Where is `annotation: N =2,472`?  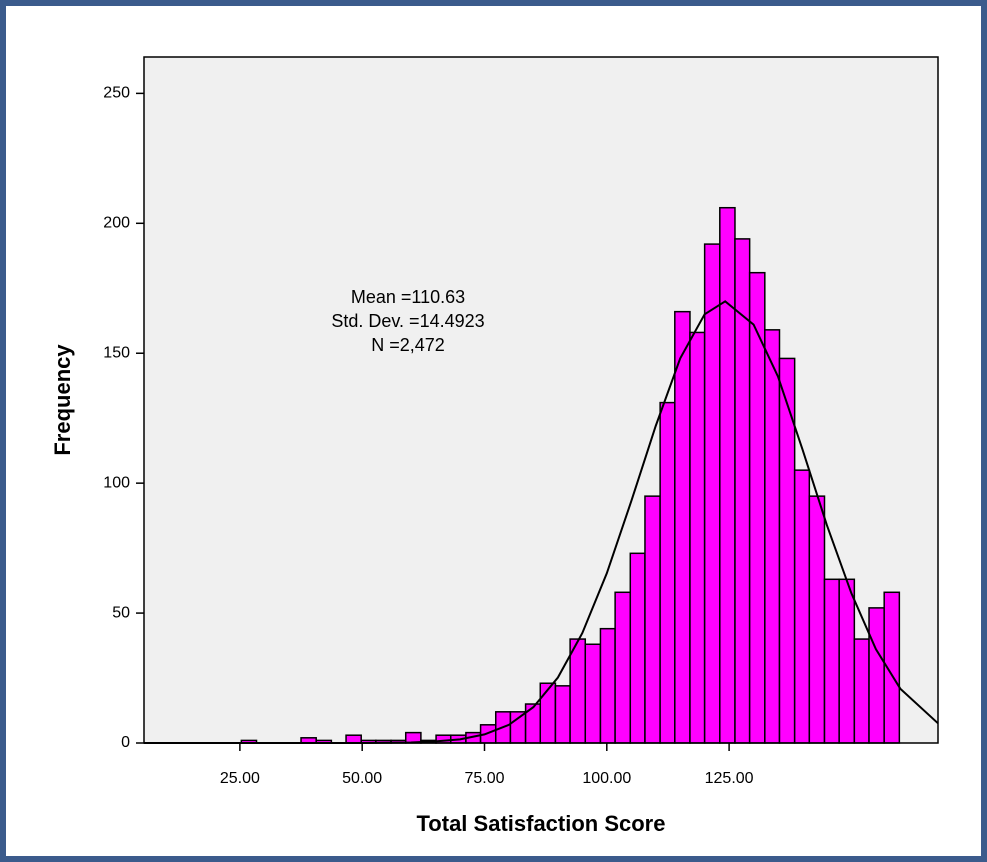
annotation: N =2,472 is located at coordinates (408, 345).